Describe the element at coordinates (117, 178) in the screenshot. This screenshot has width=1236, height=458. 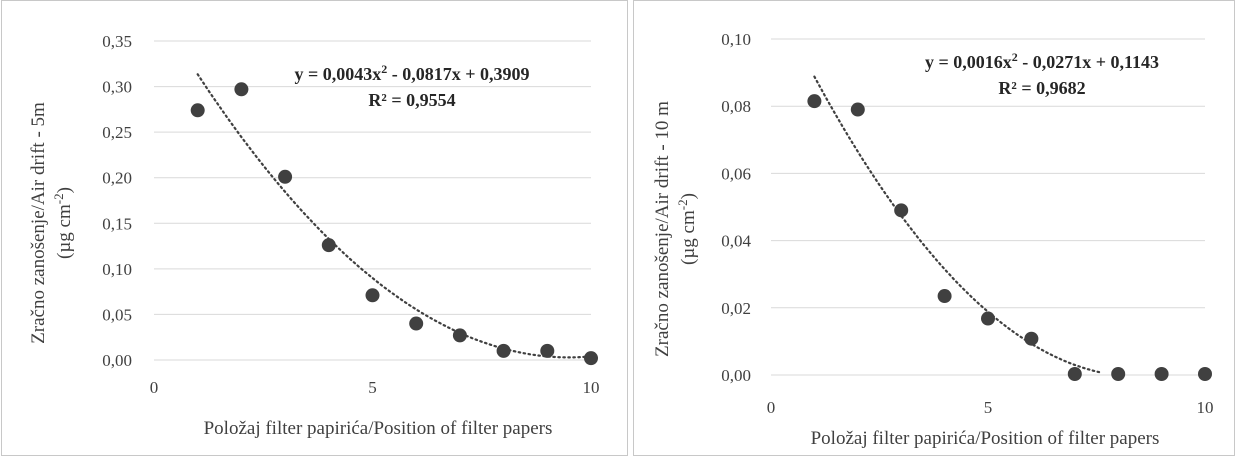
I see `y-tick-label: 0,20` at that location.